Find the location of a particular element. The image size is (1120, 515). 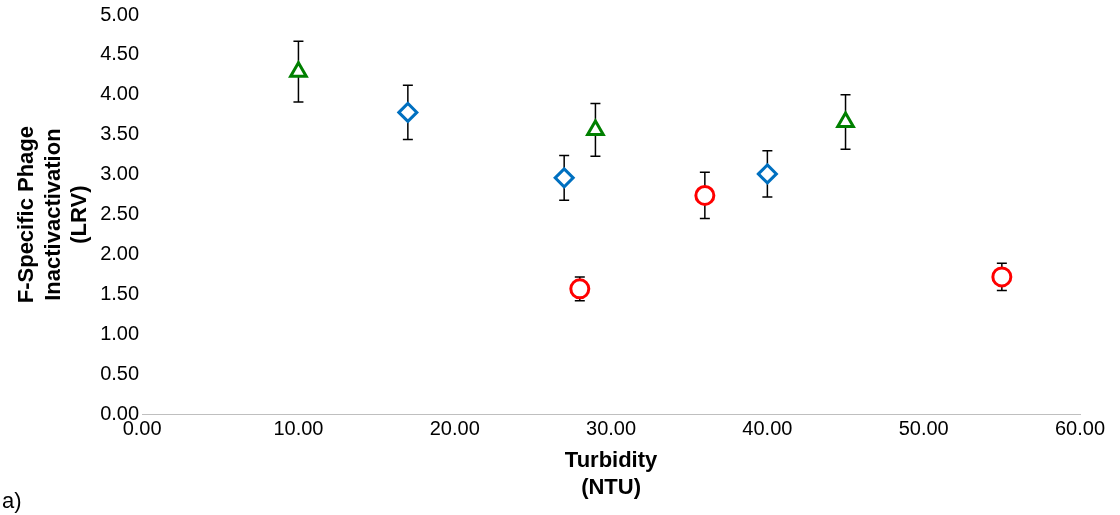

x-tick-label: 50.00 is located at coordinates (923, 427).